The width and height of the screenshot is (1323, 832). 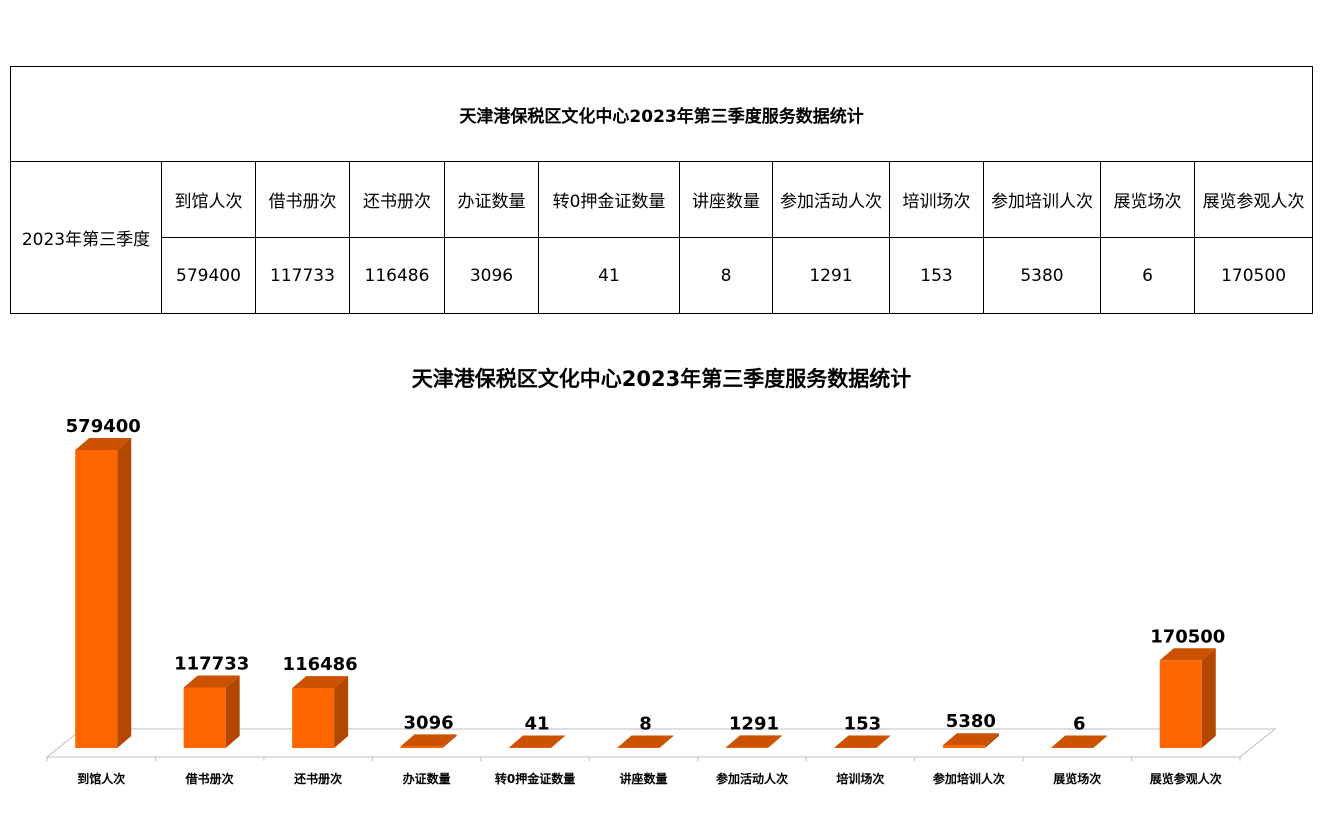 What do you see at coordinates (936, 199) in the screenshot?
I see `header-cell: 培训场次` at bounding box center [936, 199].